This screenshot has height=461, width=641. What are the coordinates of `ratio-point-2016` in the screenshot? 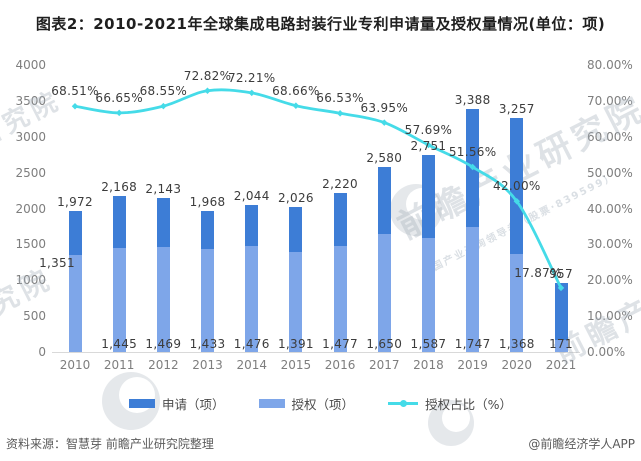 It's located at (340, 113).